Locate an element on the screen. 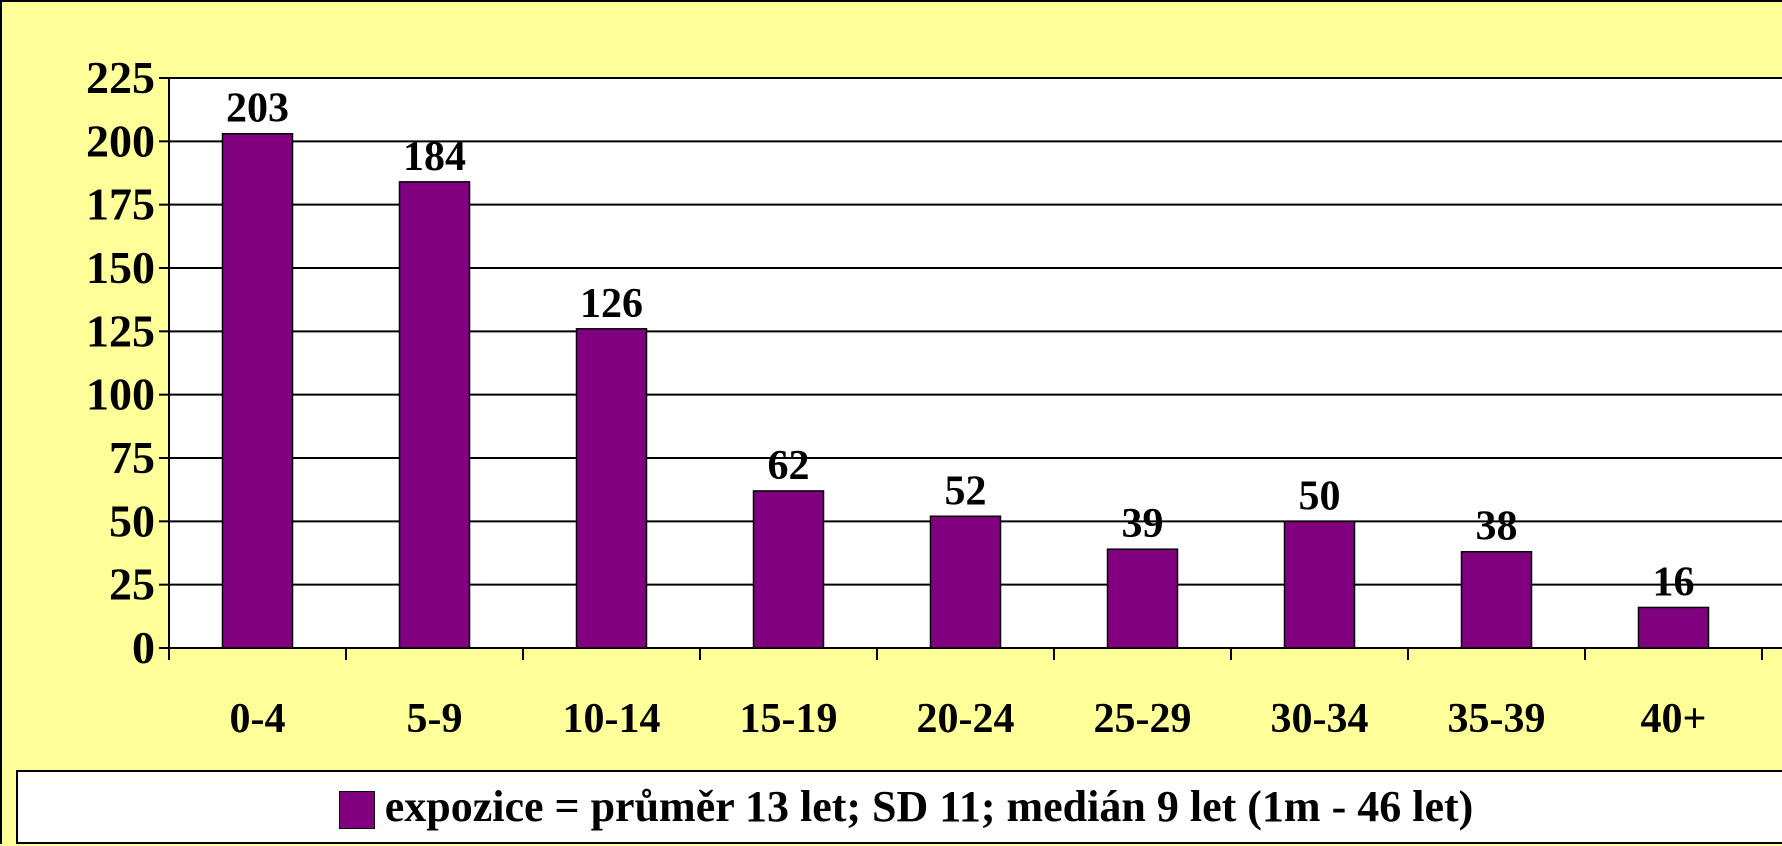  y-tick-label: 225 is located at coordinates (120, 77).